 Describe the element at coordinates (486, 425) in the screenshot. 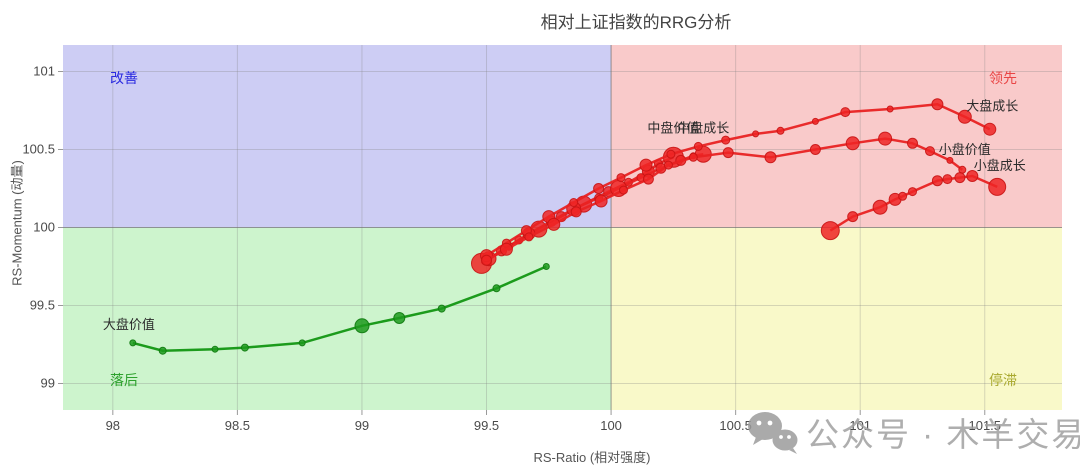

I see `x-tick-label: 99.5` at that location.